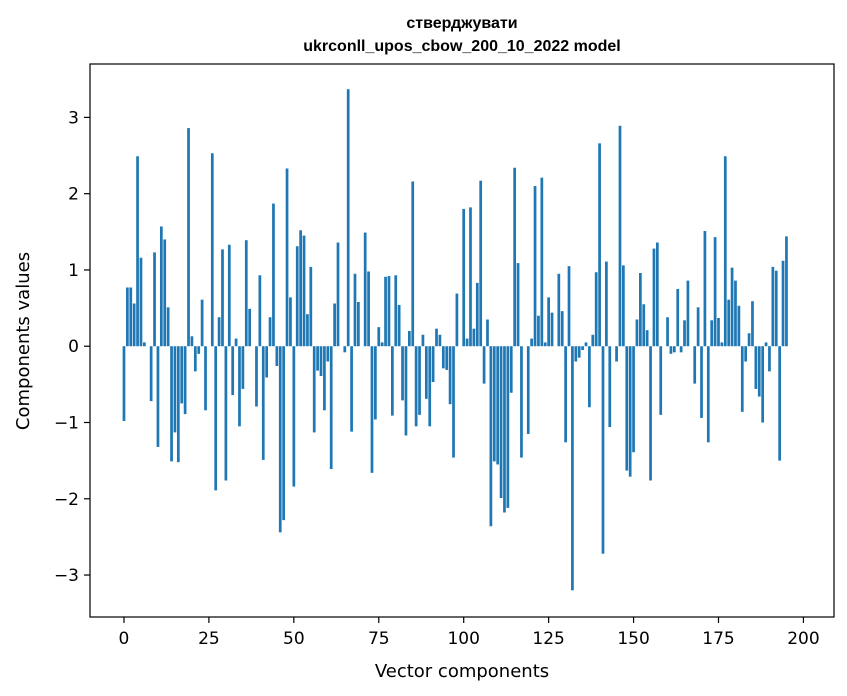  I want to click on x-tick-label: 50, so click(294, 639).